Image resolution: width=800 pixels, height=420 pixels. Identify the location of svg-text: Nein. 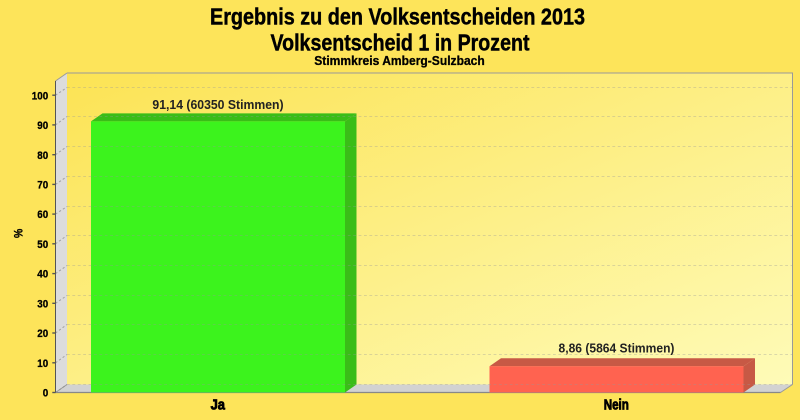
(616, 405).